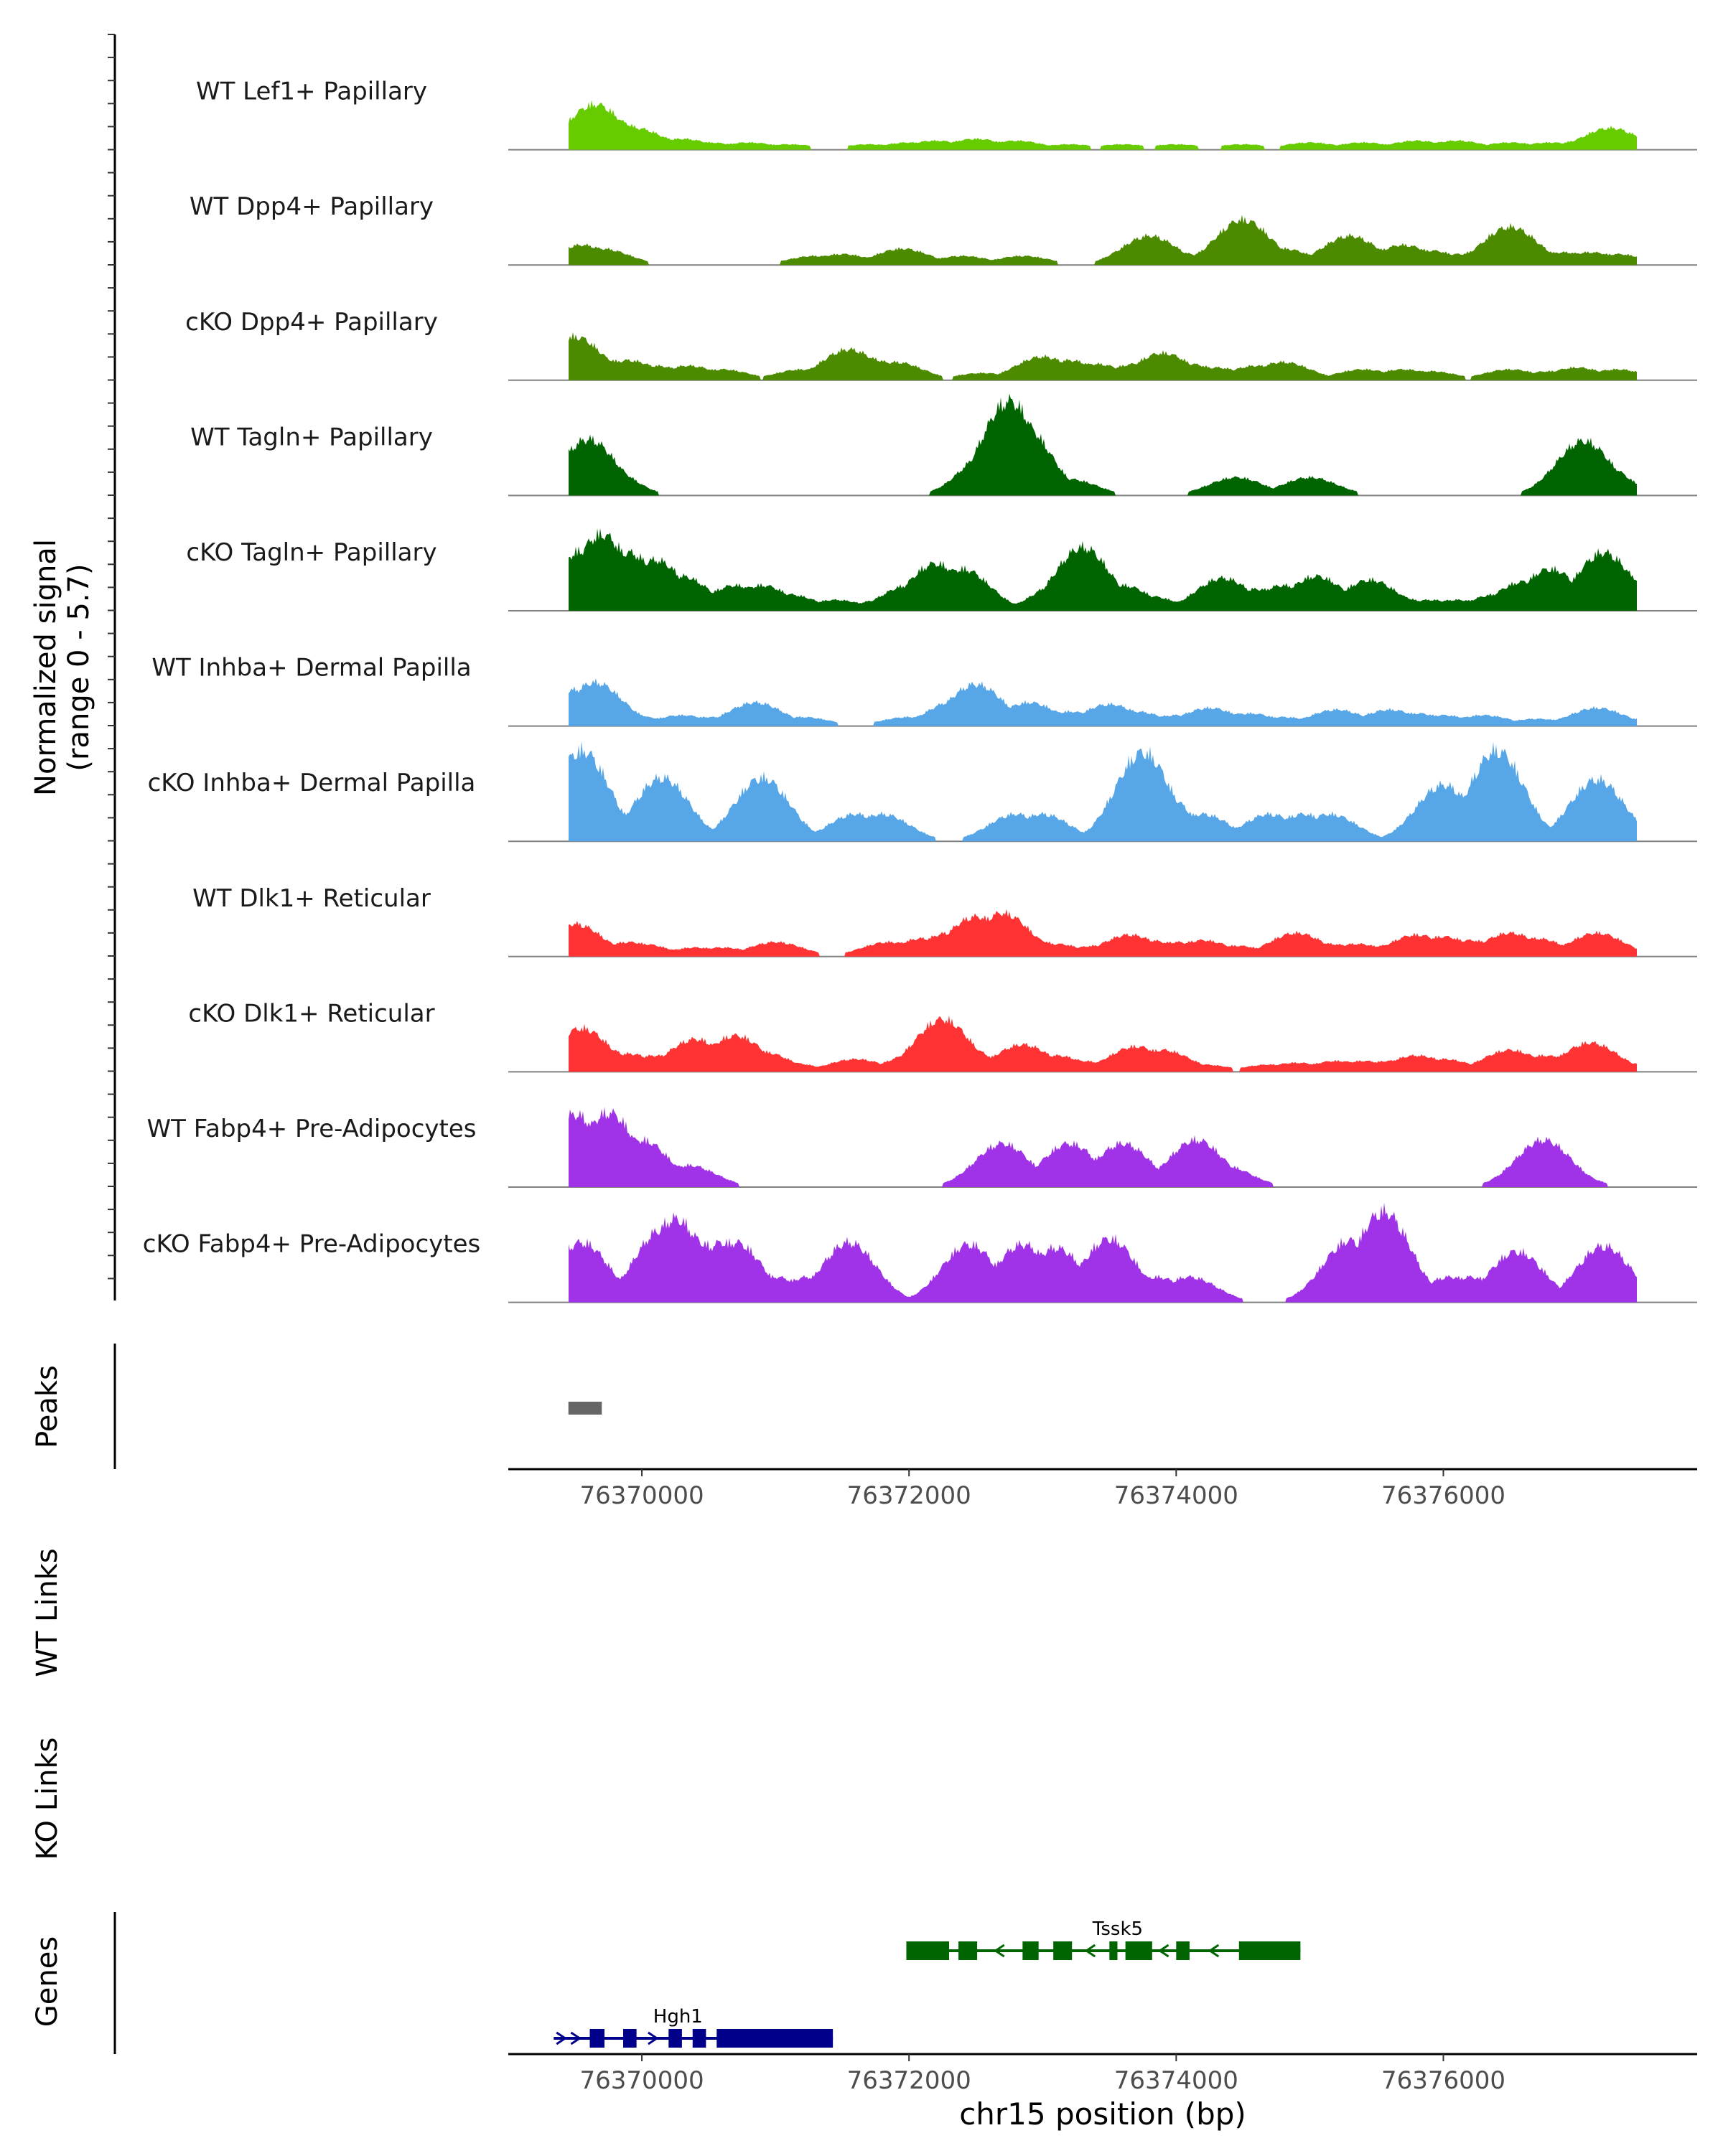  I want to click on track-3: cKO Dpp4+ Papillary, so click(941, 344).